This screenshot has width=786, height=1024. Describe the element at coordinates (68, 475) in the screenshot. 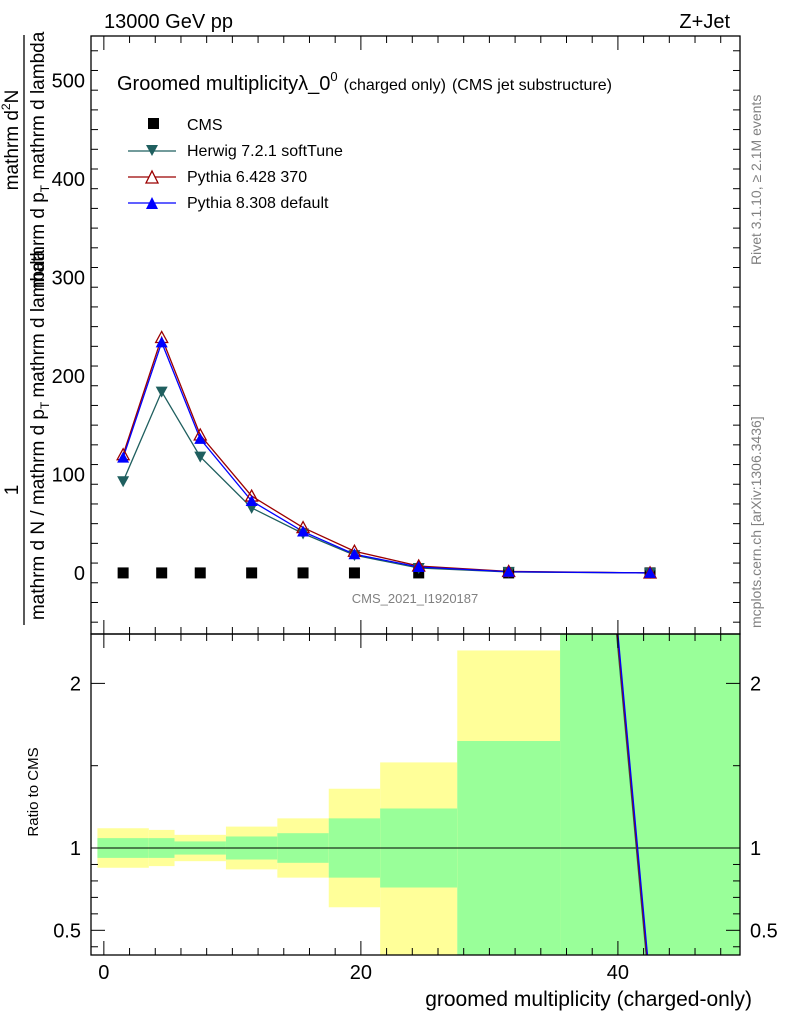

I see `main-ytick-label: 100` at that location.